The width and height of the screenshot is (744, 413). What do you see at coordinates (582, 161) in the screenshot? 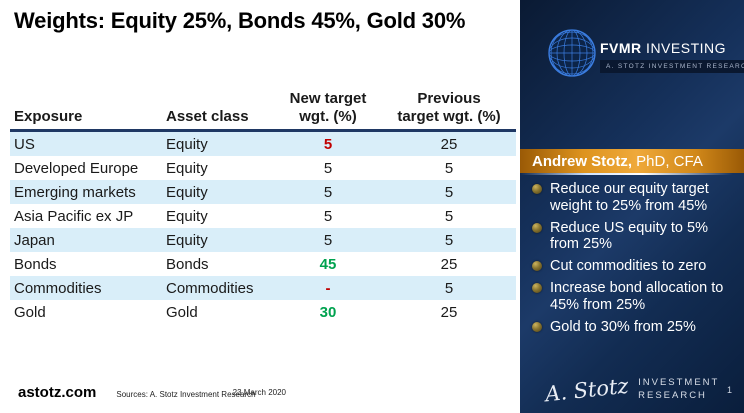
I see `author-name: Andrew Stotz,` at bounding box center [582, 161].